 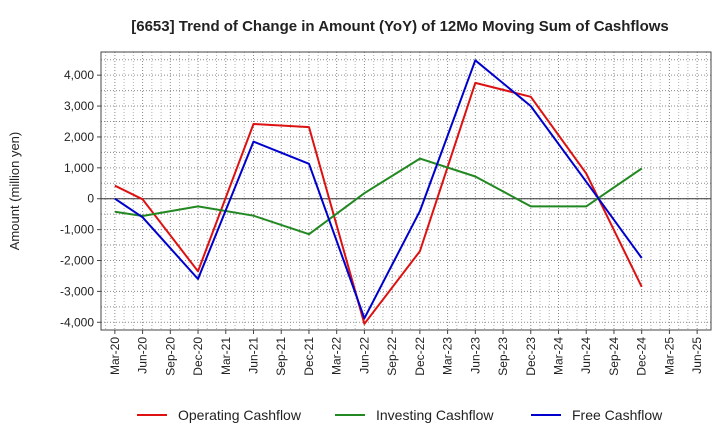 I want to click on x-tick-label: Dec-24, so click(x=642, y=356).